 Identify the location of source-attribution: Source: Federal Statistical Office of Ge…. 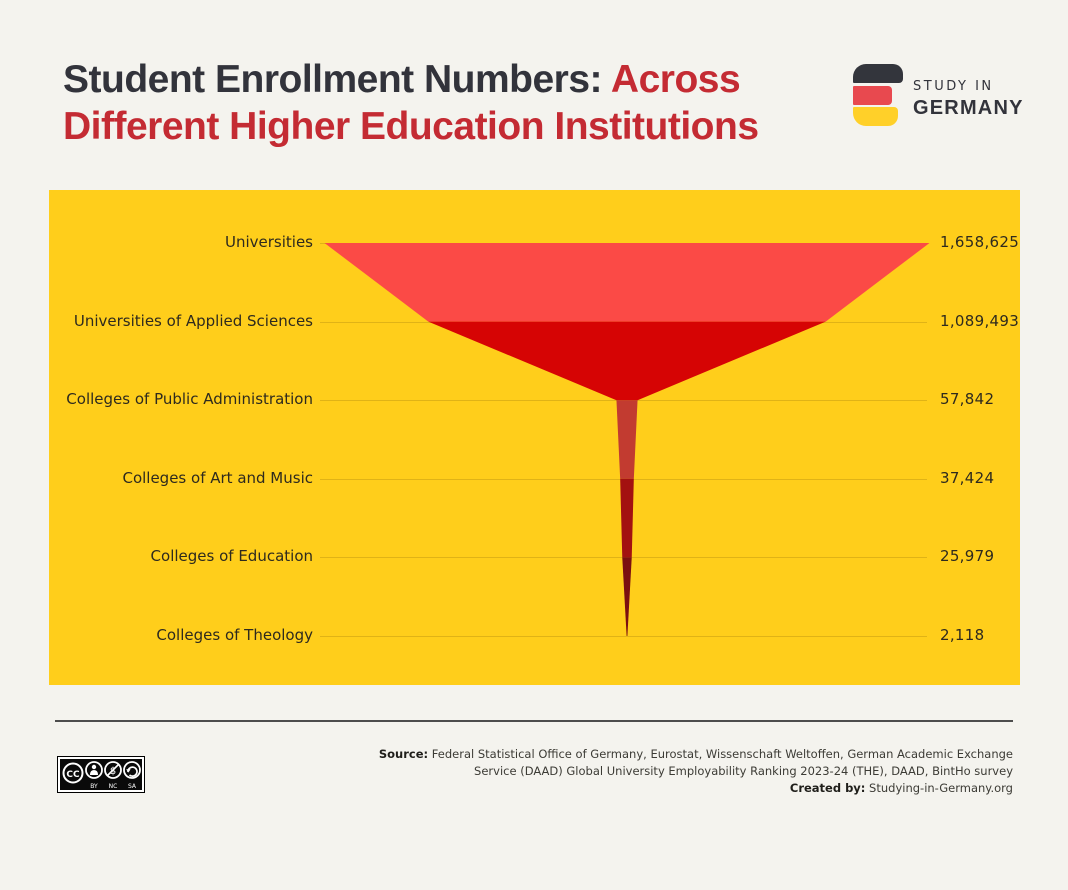
(683, 771).